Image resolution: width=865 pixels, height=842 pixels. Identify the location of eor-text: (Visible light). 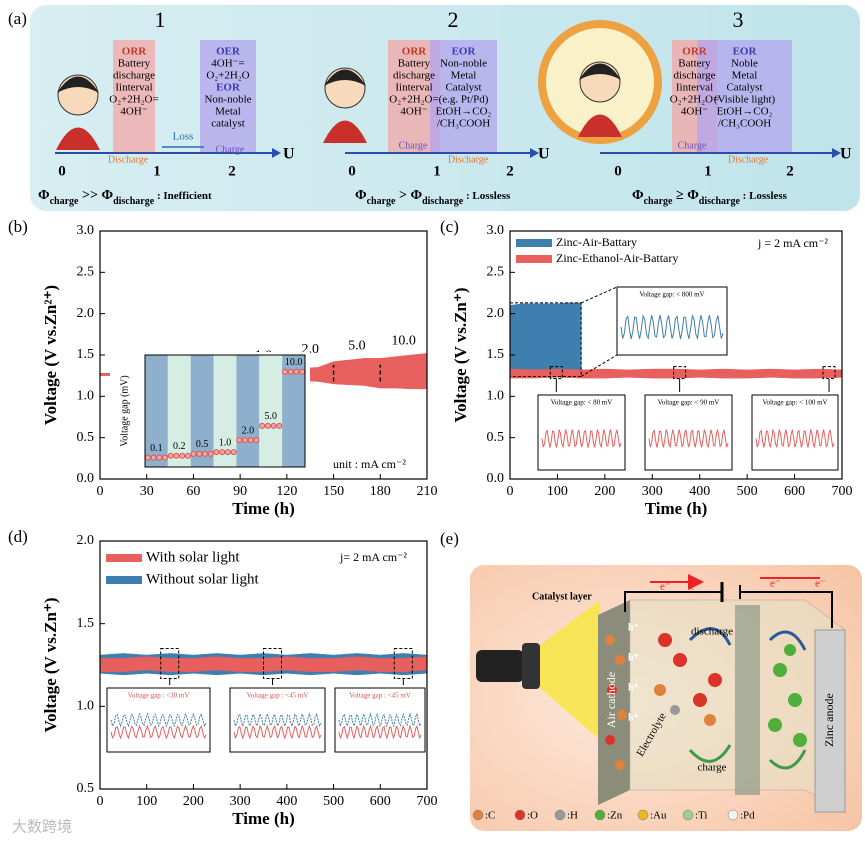
(745, 100).